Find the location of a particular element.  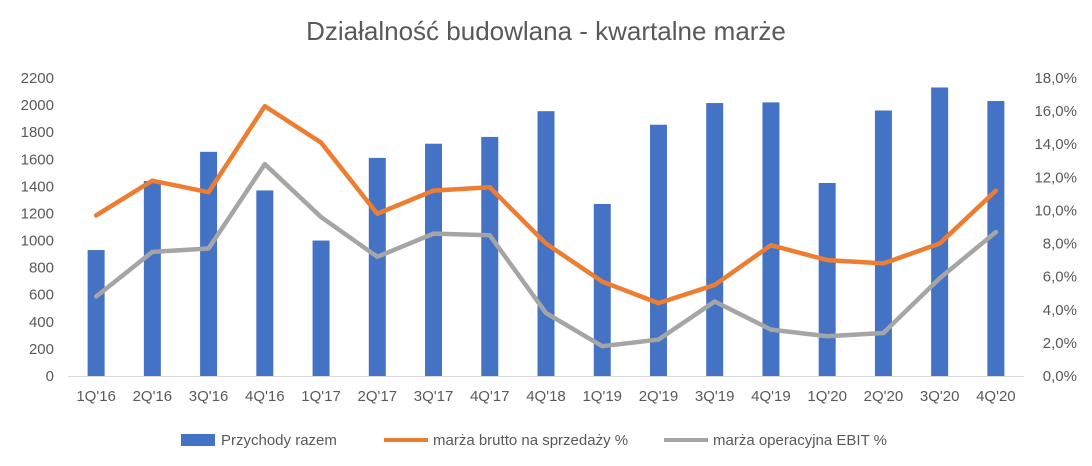

x-tick-label: 1Q'16 is located at coordinates (96, 396).